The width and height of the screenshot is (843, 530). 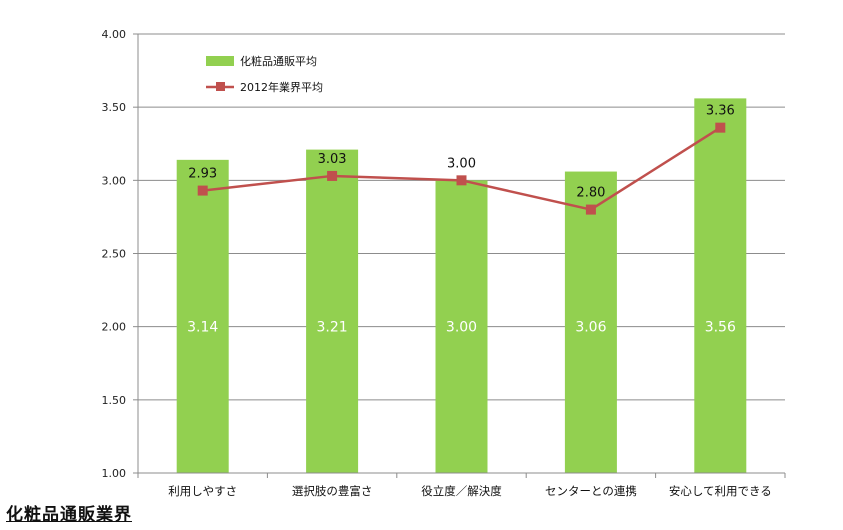 What do you see at coordinates (114, 180) in the screenshot?
I see `y-tick-label: 3.00` at bounding box center [114, 180].